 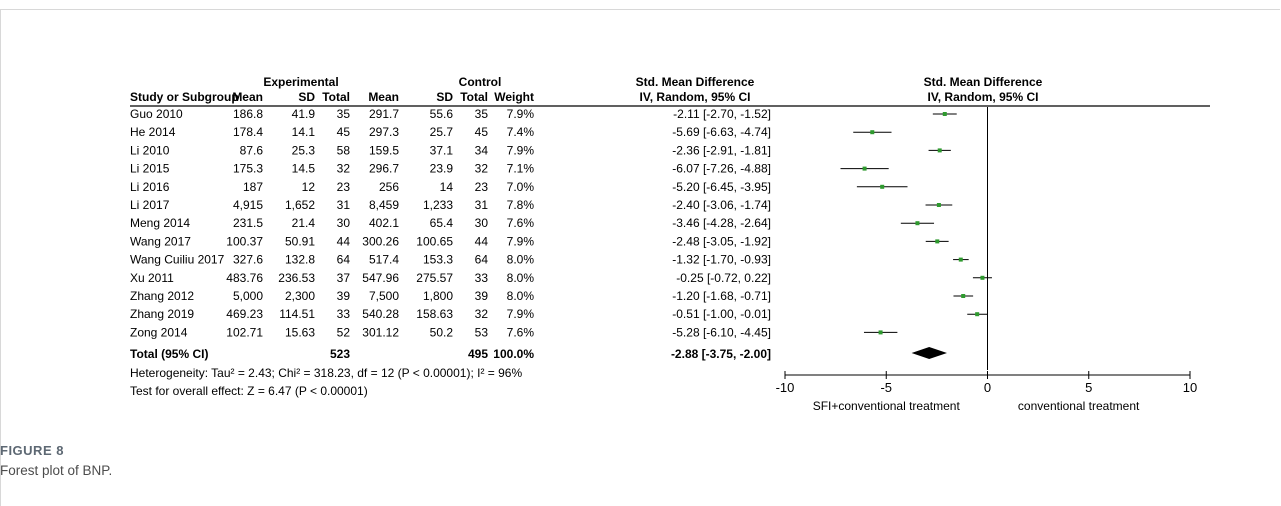 I want to click on cell-e-total: 32, so click(x=344, y=169).